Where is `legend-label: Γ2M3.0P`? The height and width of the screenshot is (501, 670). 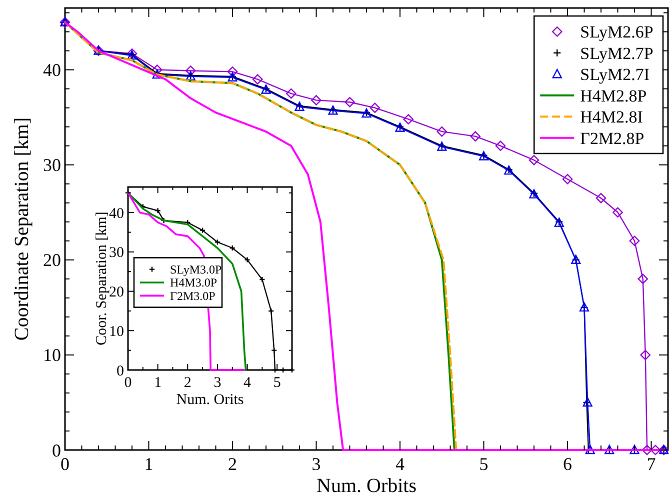
legend-label: Γ2M3.0P is located at coordinates (193, 295).